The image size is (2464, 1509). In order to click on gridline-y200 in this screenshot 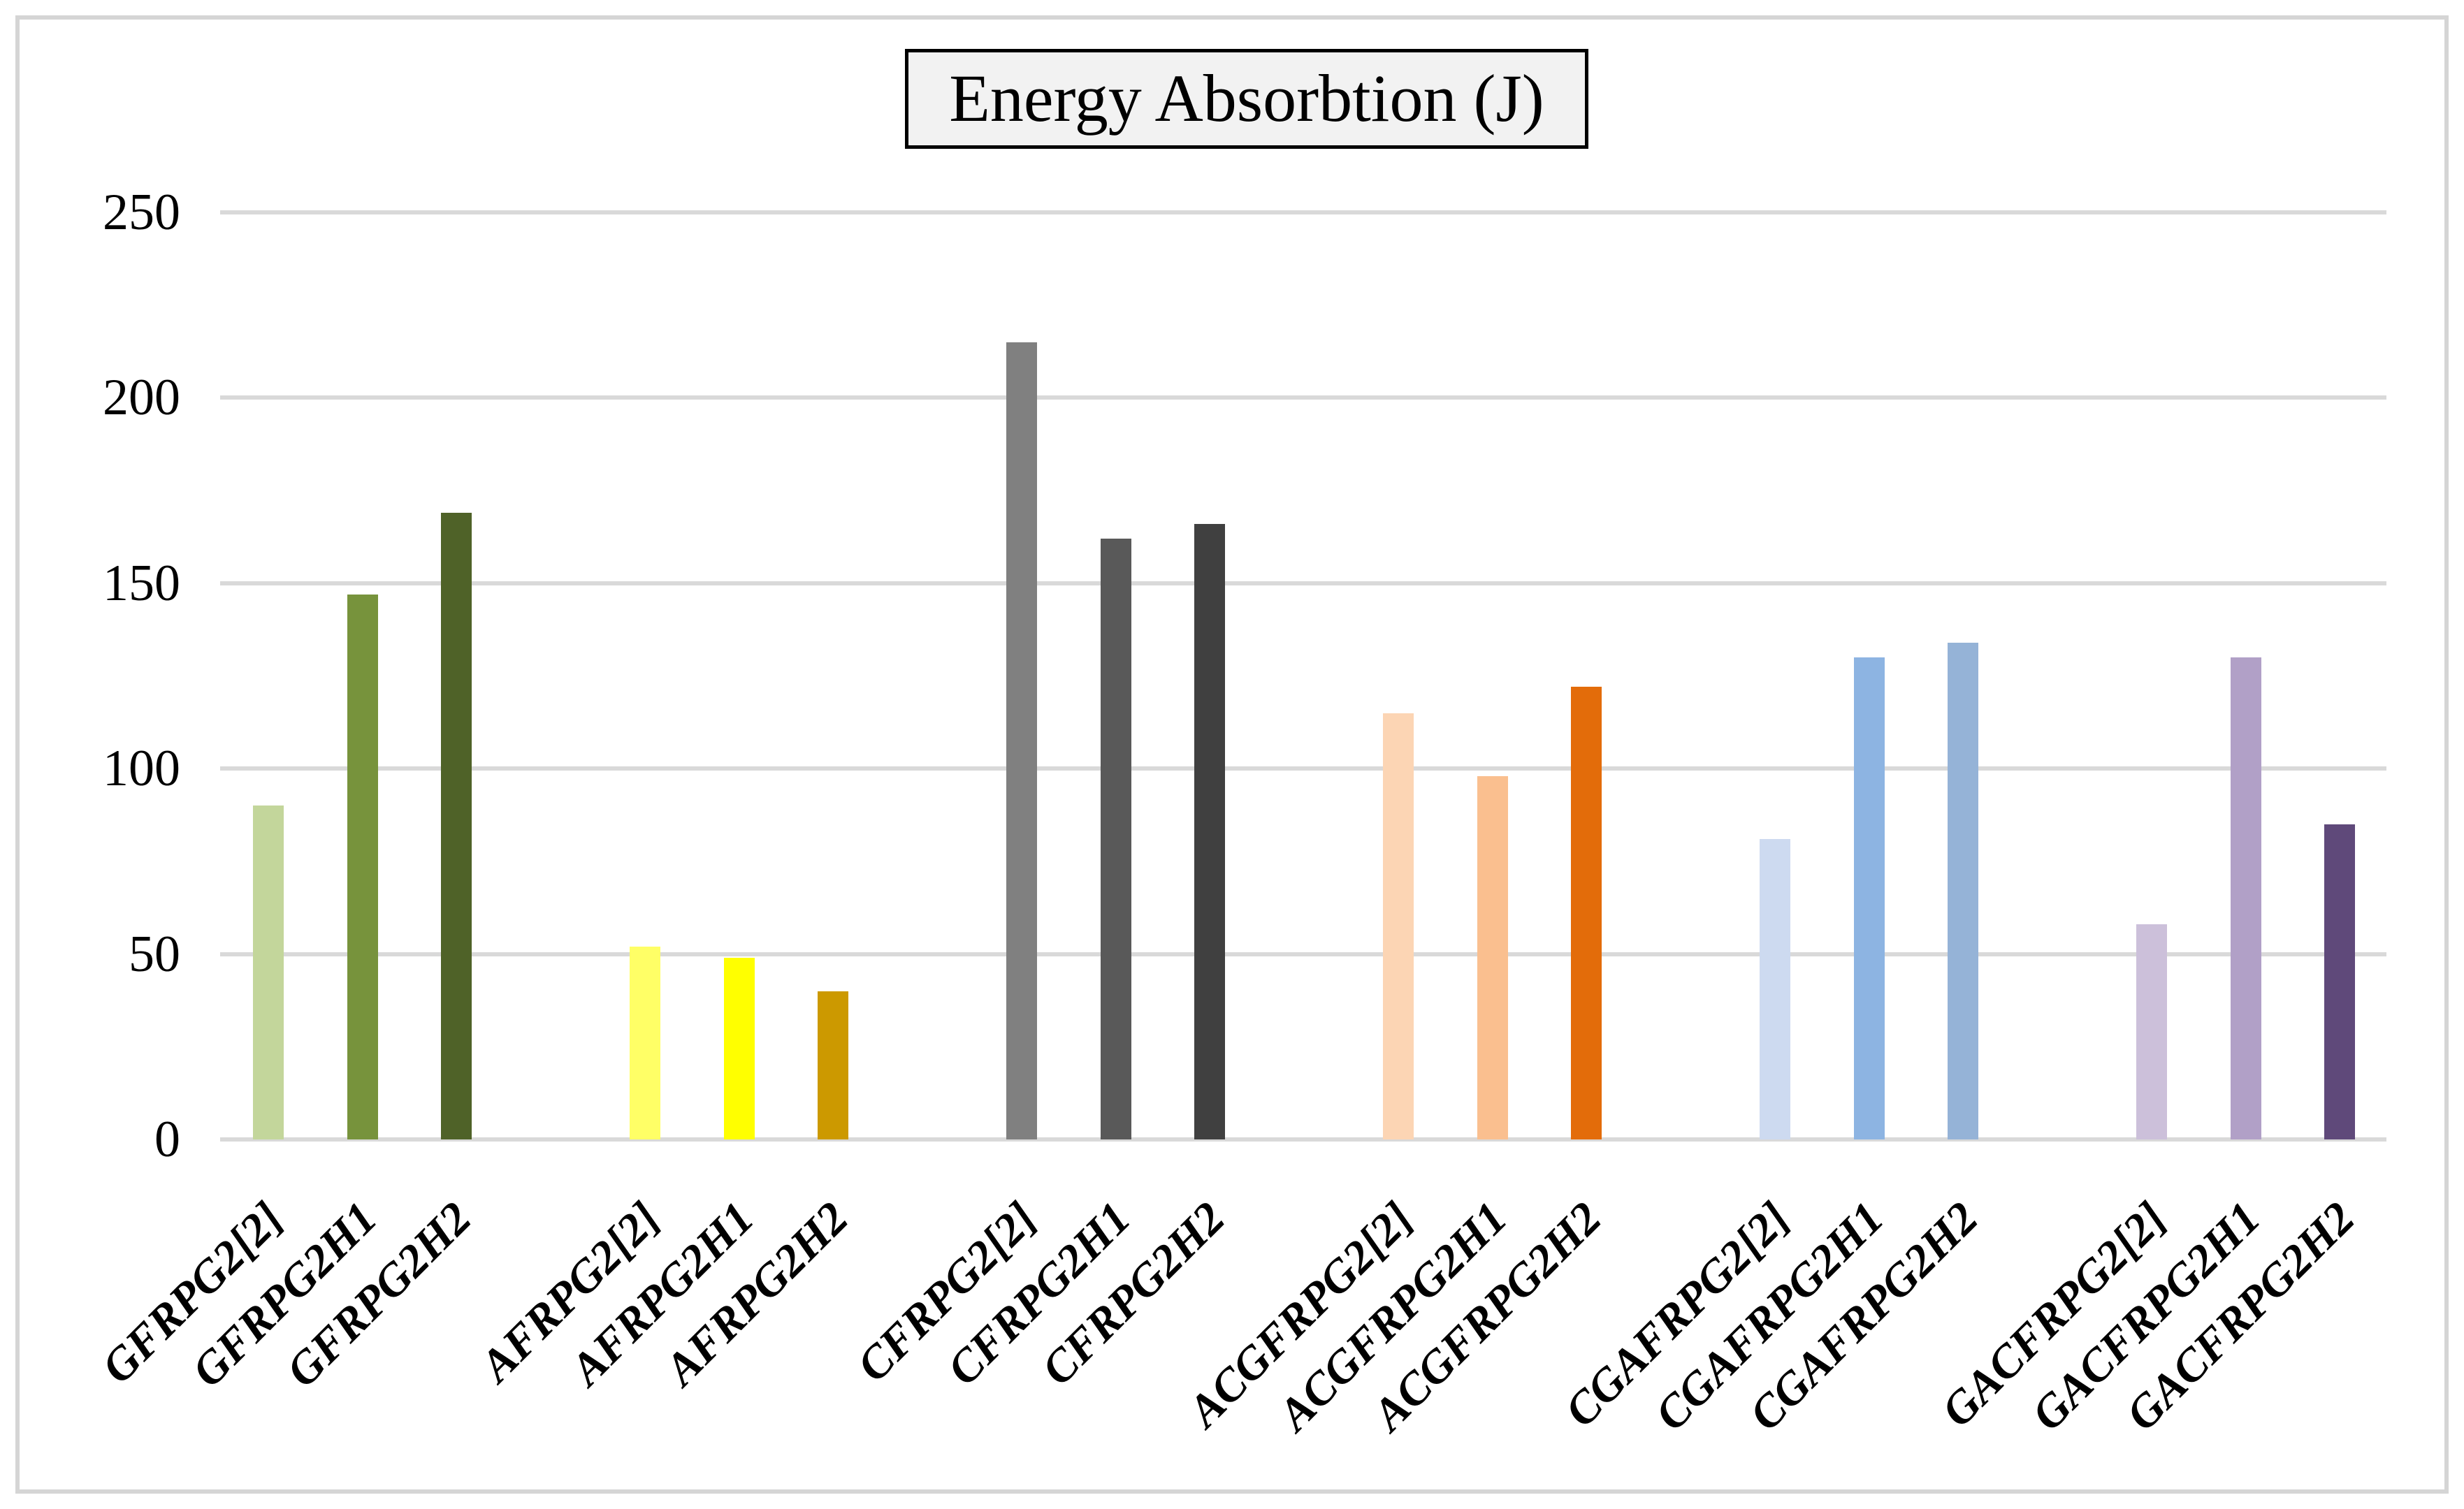, I will do `click(1303, 397)`.